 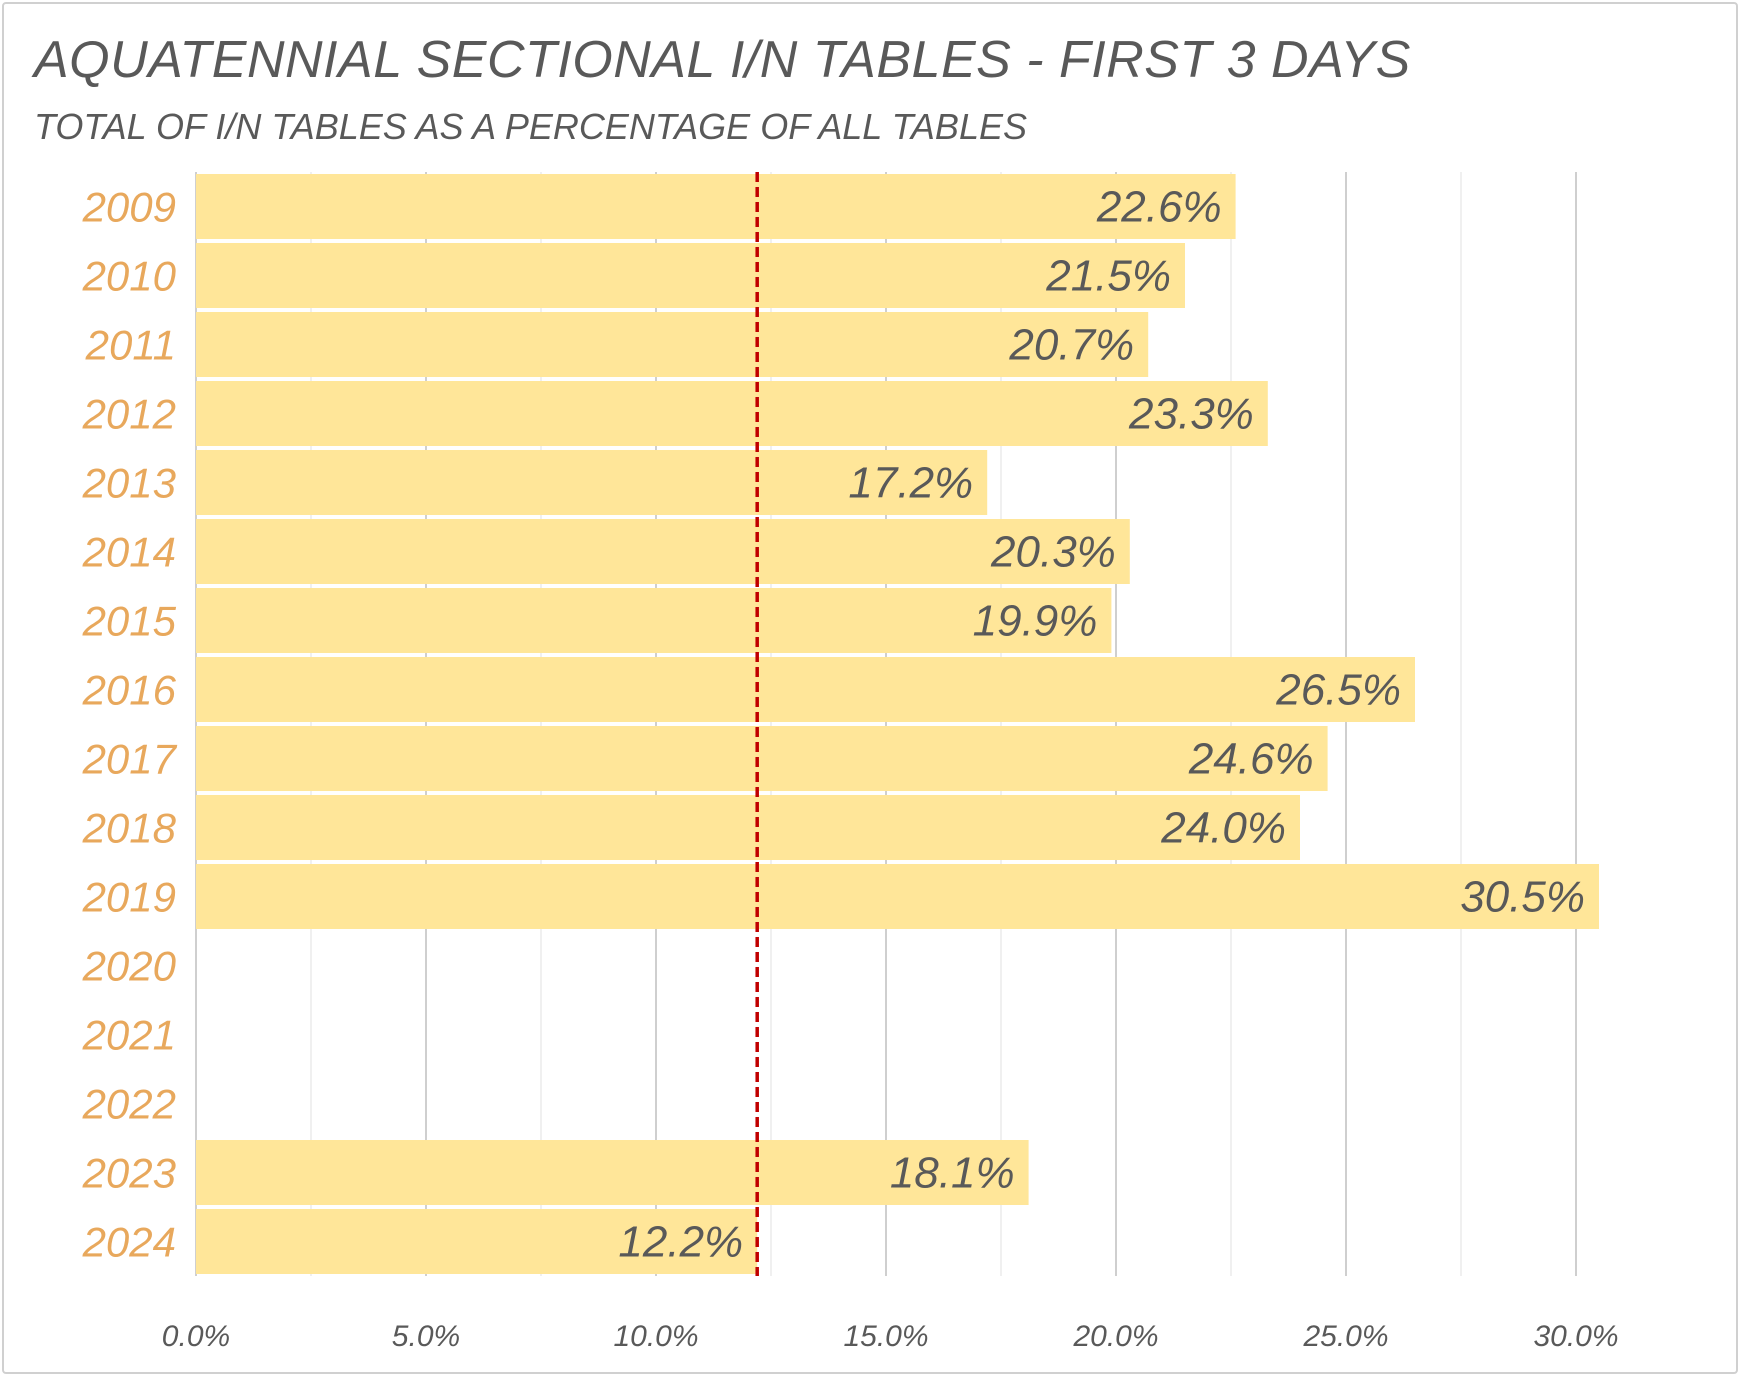 What do you see at coordinates (129, 621) in the screenshot?
I see `category-label-2015: 2015` at bounding box center [129, 621].